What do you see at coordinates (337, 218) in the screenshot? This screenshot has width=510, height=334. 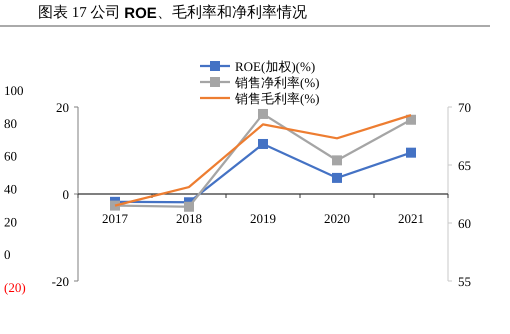 I see `x-tick-label: 2020` at bounding box center [337, 218].